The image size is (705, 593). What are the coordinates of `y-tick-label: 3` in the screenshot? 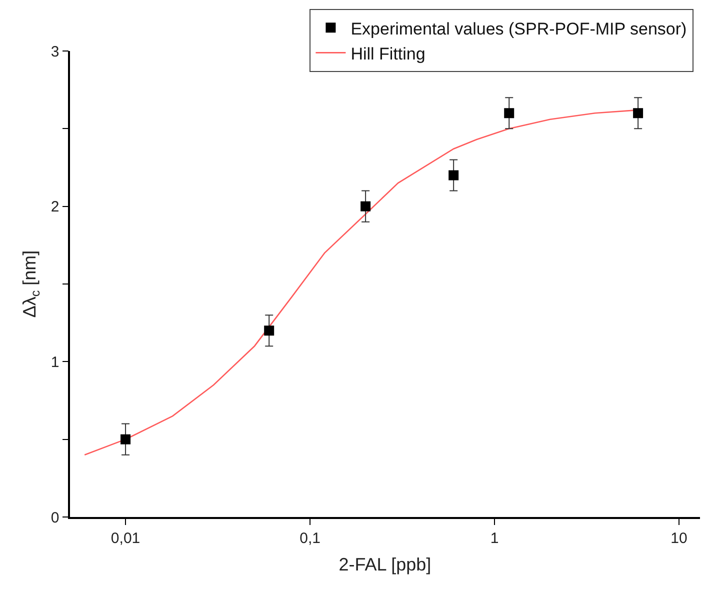 It's located at (55, 51).